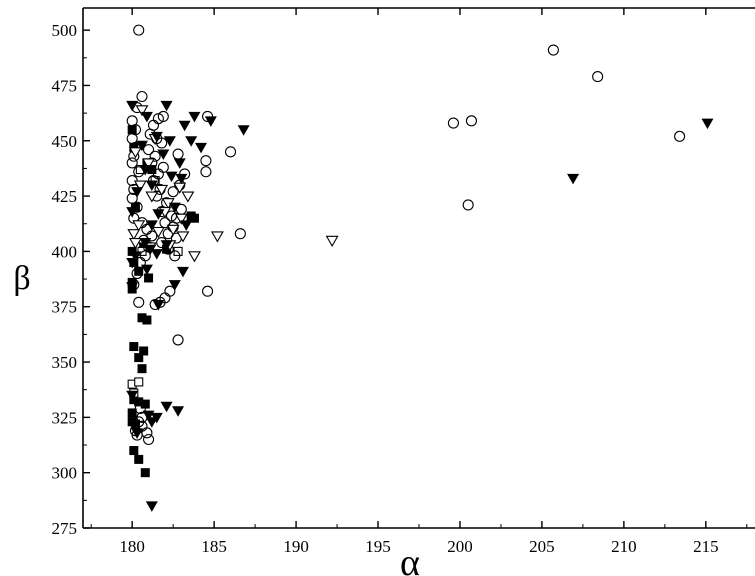 This screenshot has height=576, width=755. I want to click on x-tick-label: 205, so click(542, 546).